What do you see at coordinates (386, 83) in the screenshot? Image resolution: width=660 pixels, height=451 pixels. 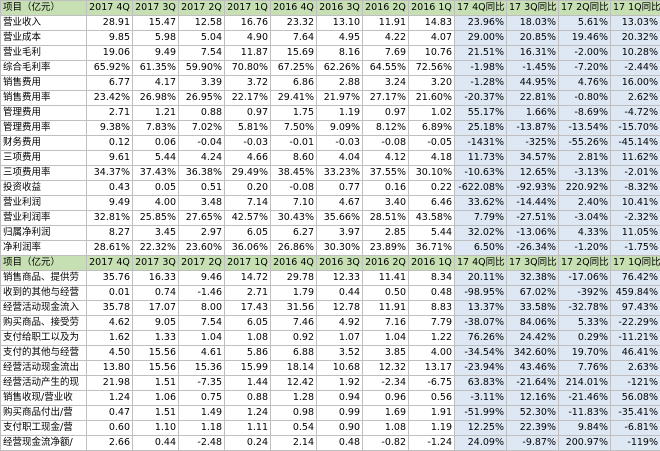 I see `table-cell: 3.24` at bounding box center [386, 83].